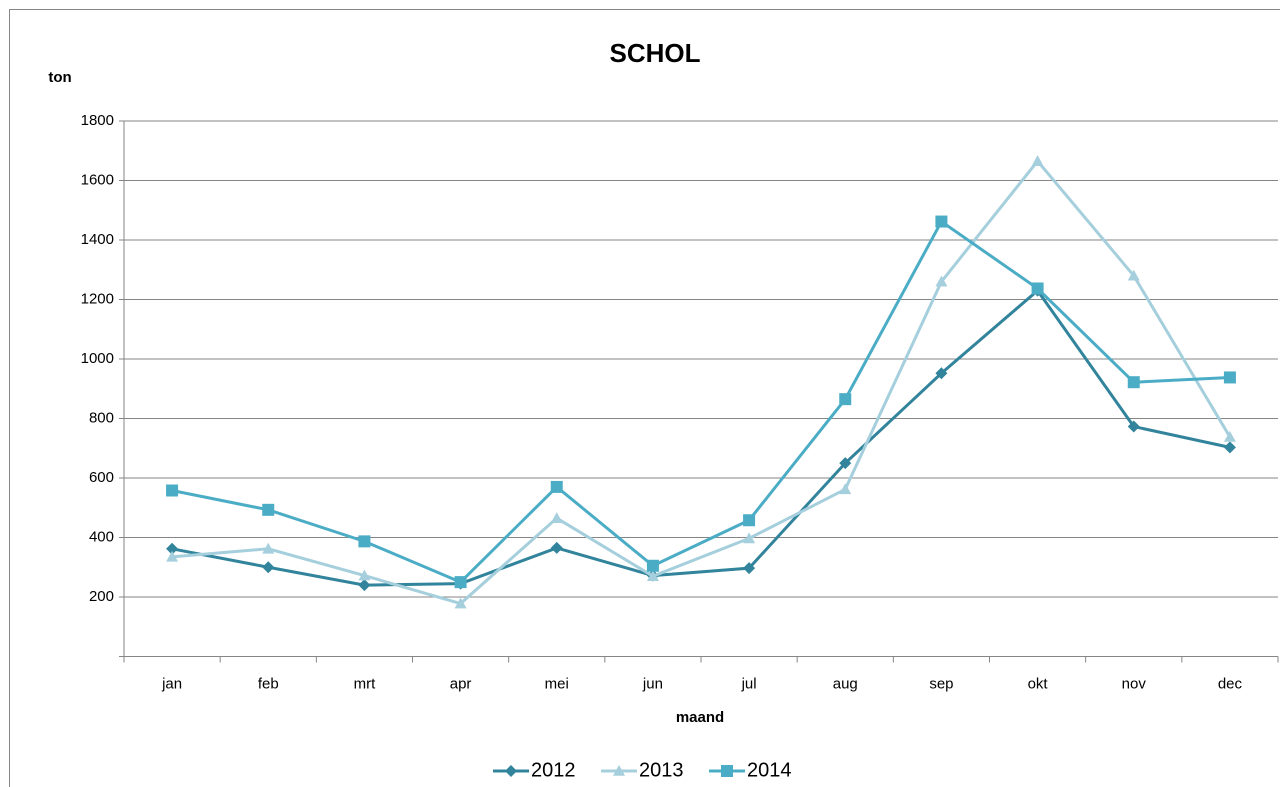 This screenshot has width=1280, height=787. What do you see at coordinates (1134, 683) in the screenshot?
I see `x-tick-label: nov` at bounding box center [1134, 683].